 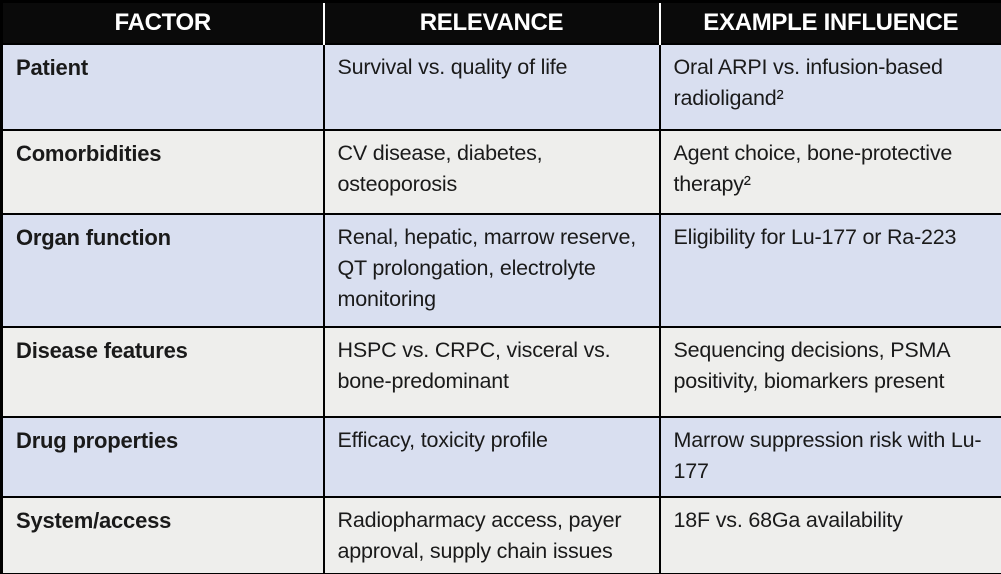 What do you see at coordinates (491, 171) in the screenshot?
I see `relevance-cell: CV disease, diabetes, osteoporosis` at bounding box center [491, 171].